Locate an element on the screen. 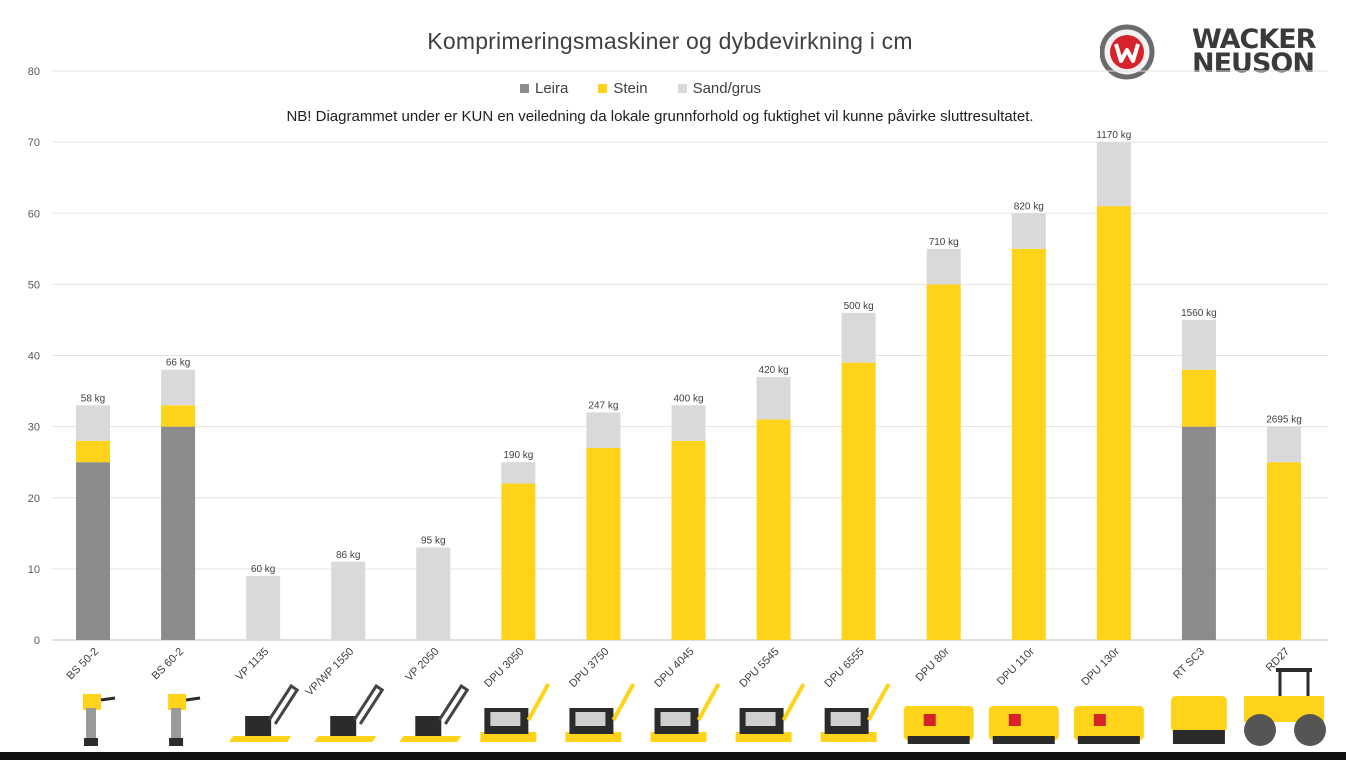  legend-label-leira: Leira is located at coordinates (552, 88).